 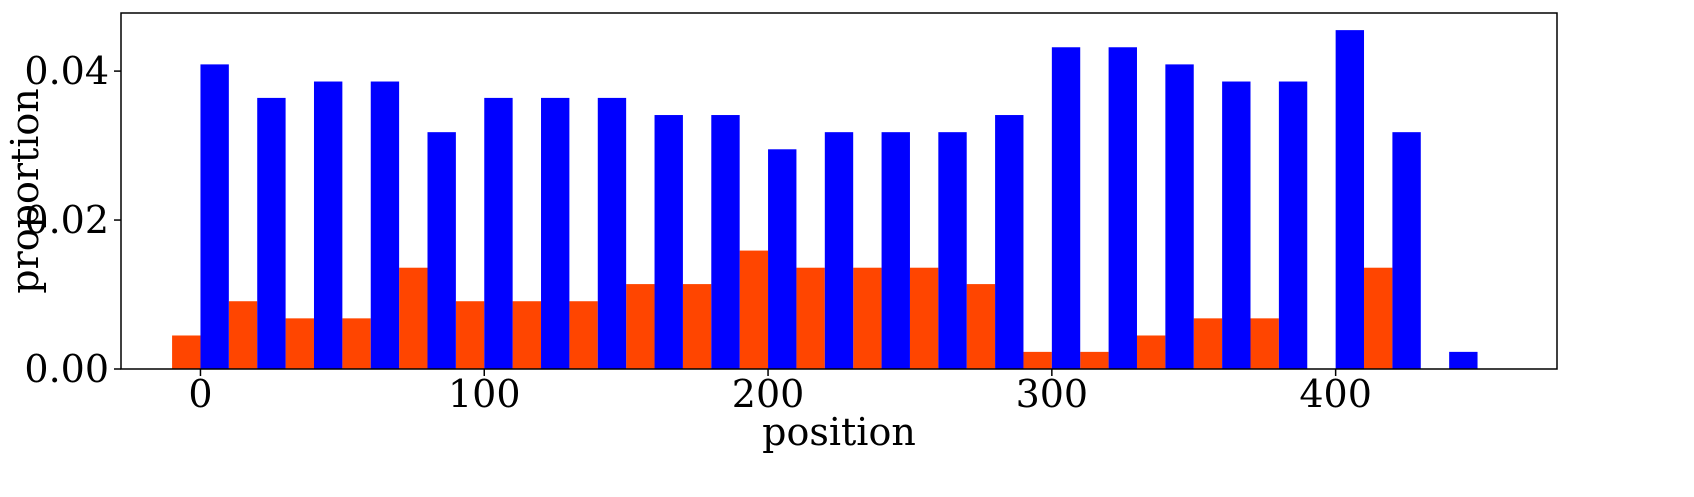 I want to click on x-tick-label: 0, so click(x=200, y=394).